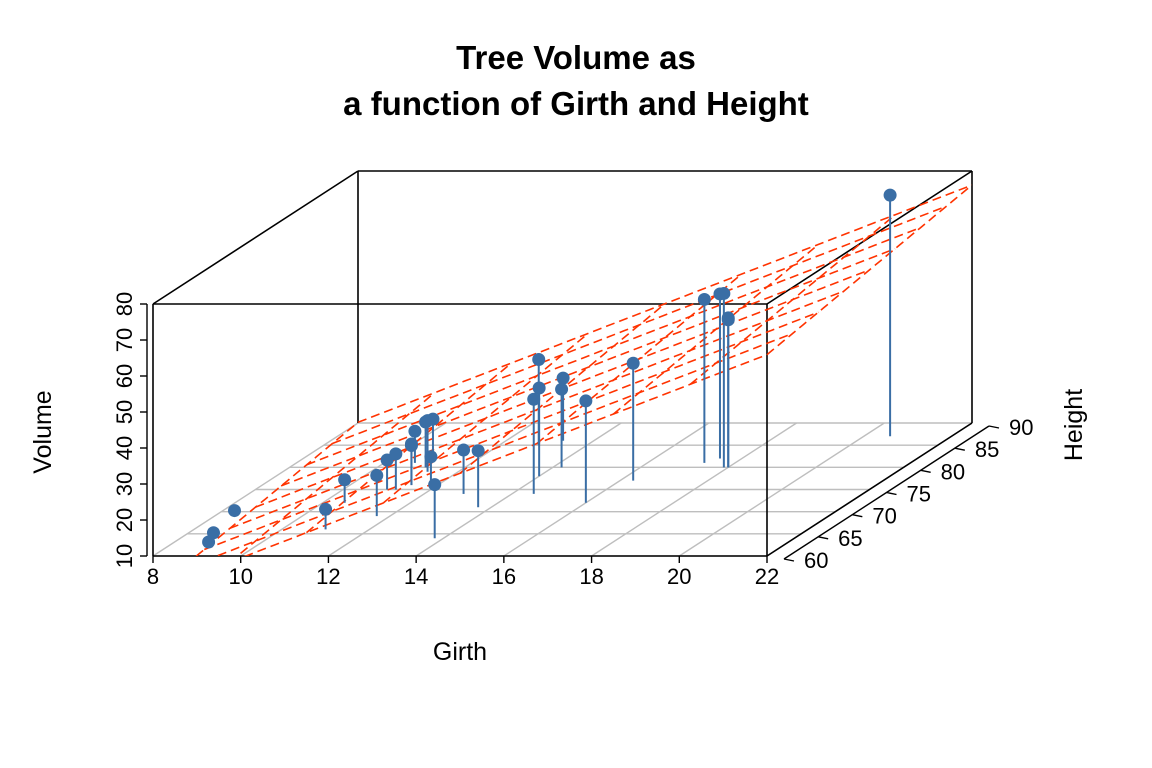  What do you see at coordinates (767, 576) in the screenshot?
I see `x-tick-label-7: 22` at bounding box center [767, 576].